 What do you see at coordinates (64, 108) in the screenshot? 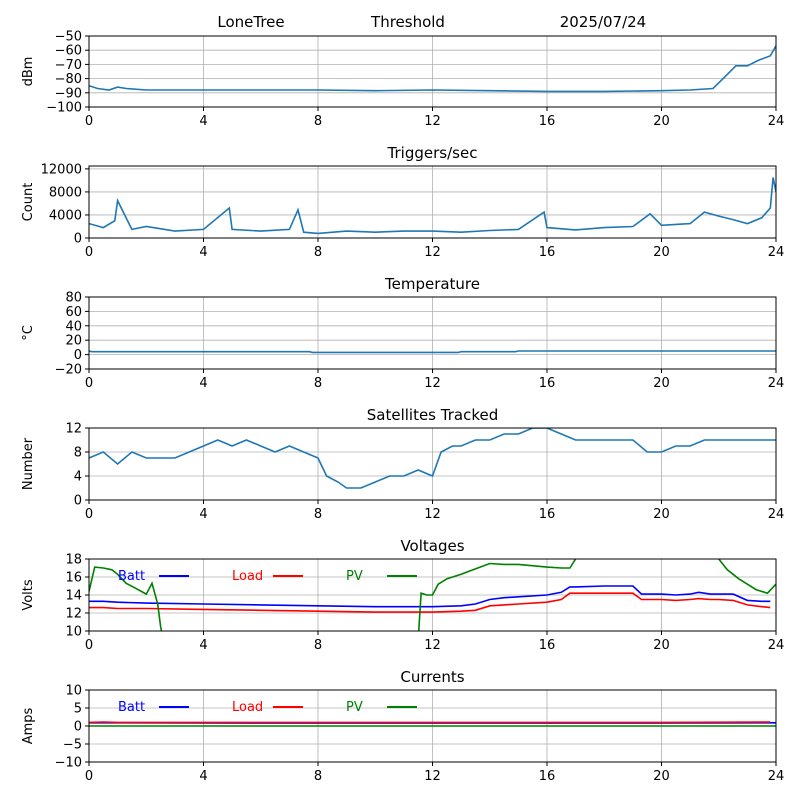
I see `y-tick-label: −100` at bounding box center [64, 108].